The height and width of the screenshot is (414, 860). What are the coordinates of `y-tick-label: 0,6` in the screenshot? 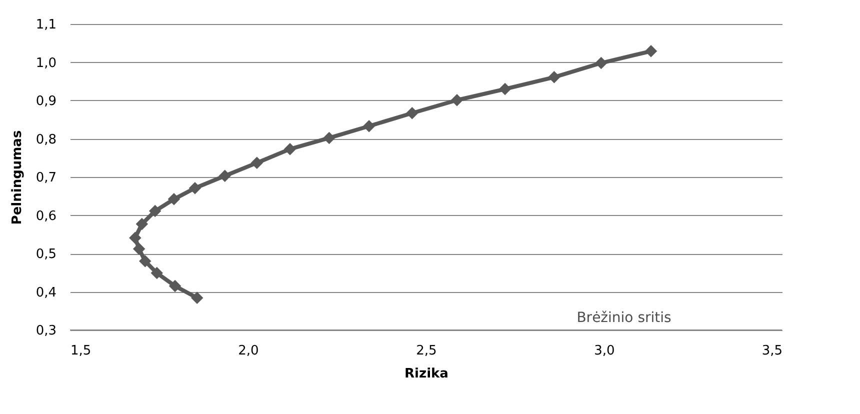 It's located at (46, 216).